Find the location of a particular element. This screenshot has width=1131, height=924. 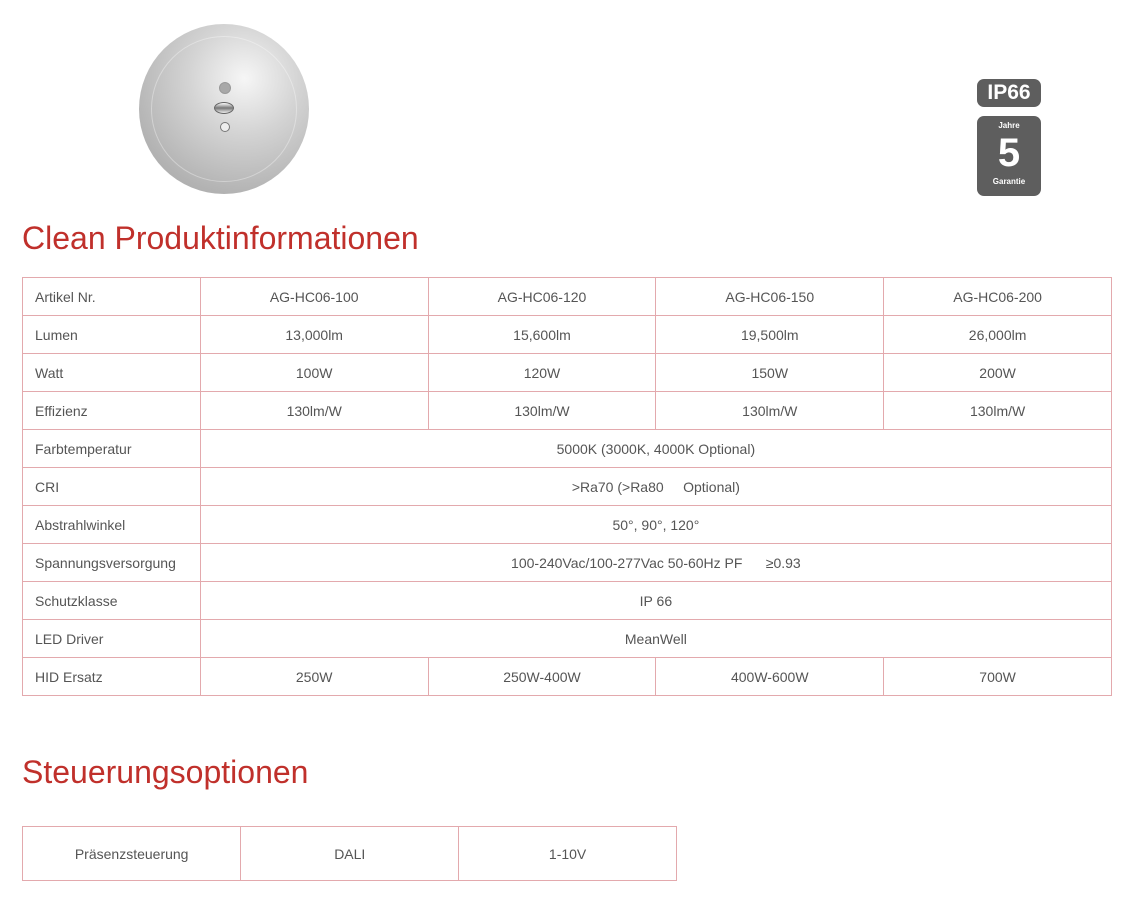

table-row: LED Driver MeanWell is located at coordinates (567, 638).